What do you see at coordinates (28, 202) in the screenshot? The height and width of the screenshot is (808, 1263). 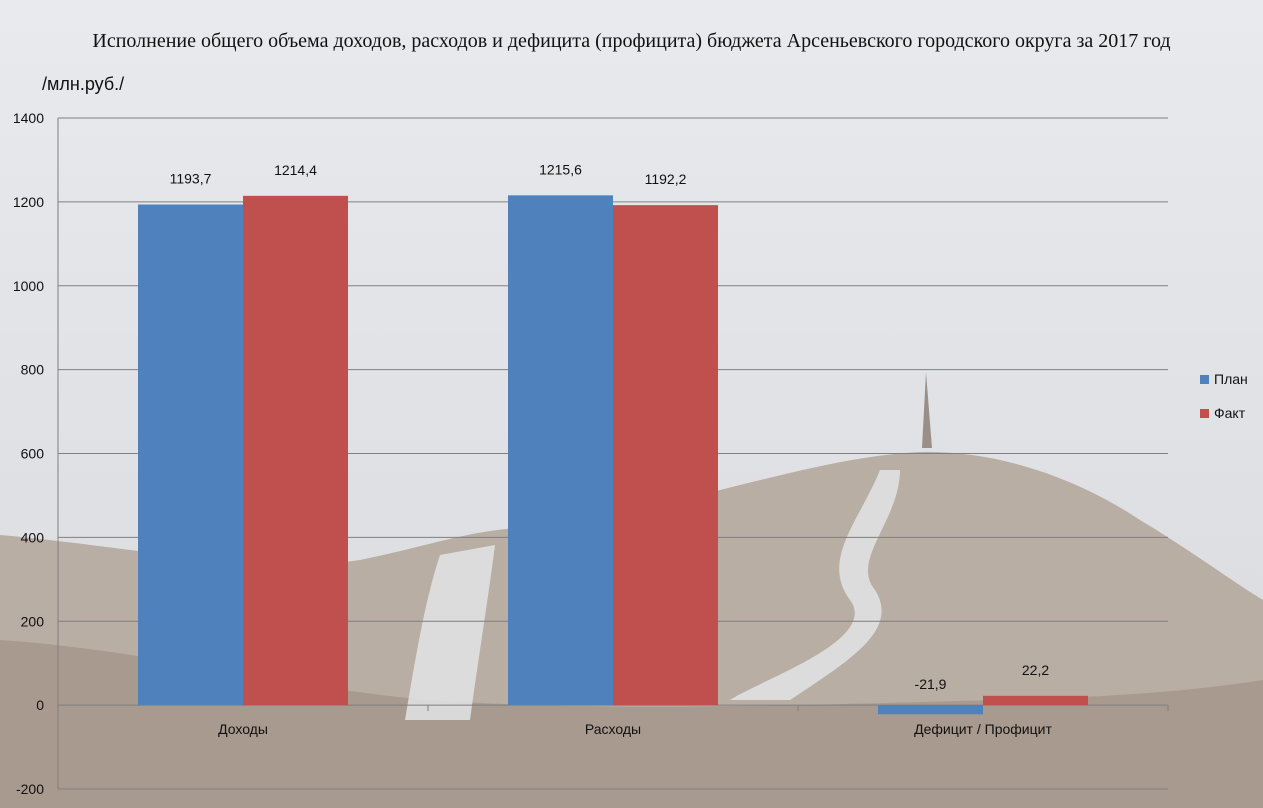 I see `y-tick-label: 1200` at bounding box center [28, 202].